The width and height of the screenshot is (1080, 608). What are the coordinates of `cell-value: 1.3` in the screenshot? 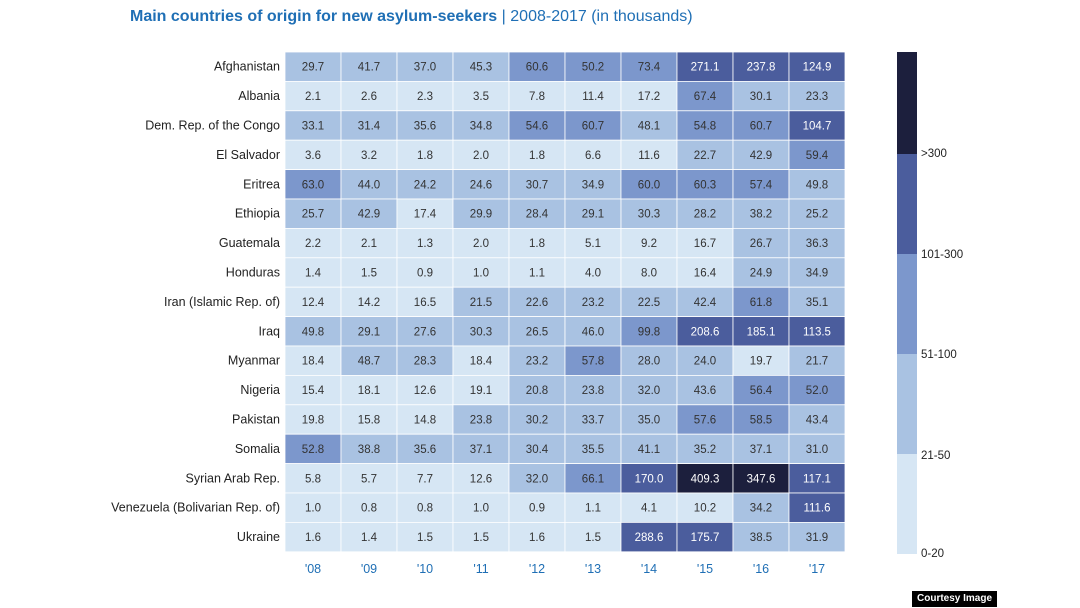 It's located at (425, 244).